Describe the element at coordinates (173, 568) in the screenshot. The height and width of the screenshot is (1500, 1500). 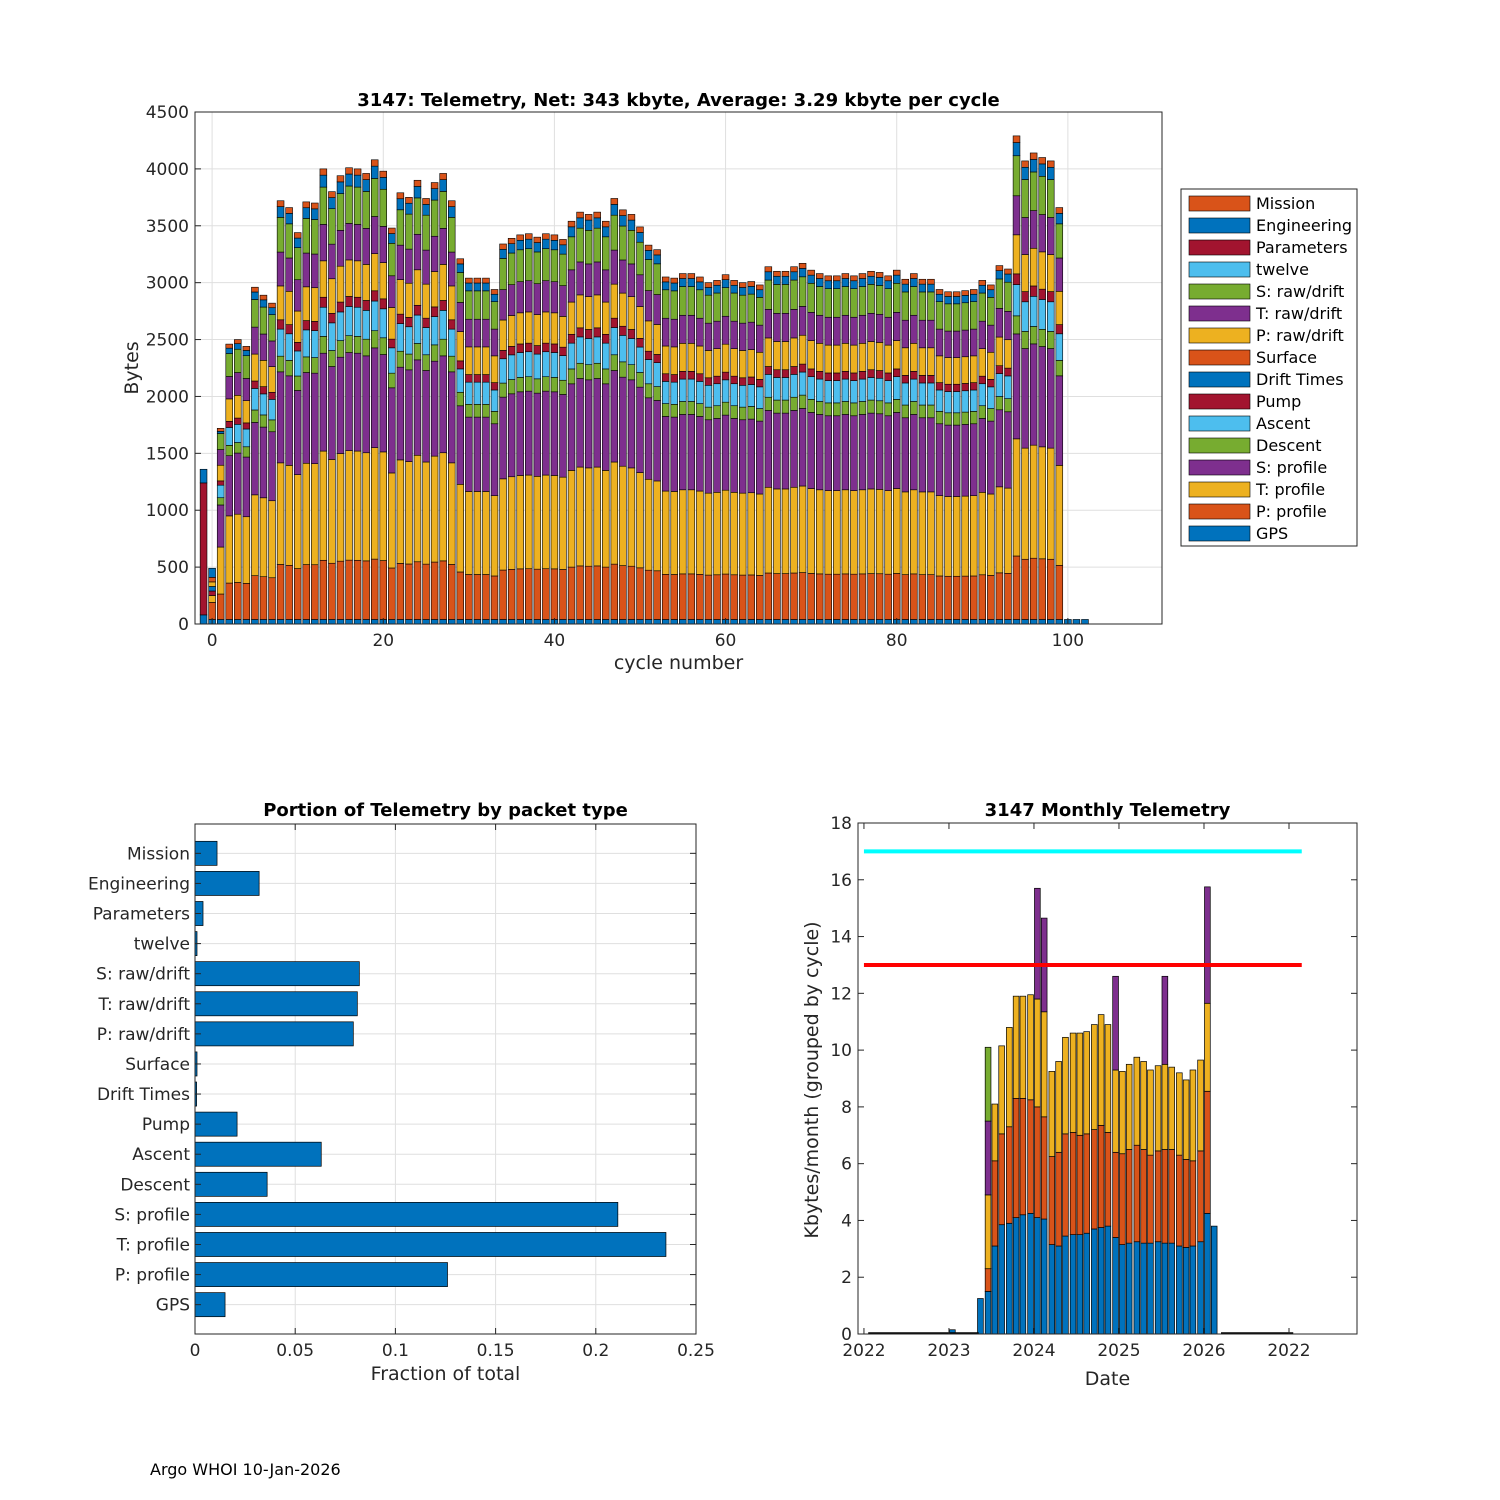
I see `y-tick-label: 500` at that location.